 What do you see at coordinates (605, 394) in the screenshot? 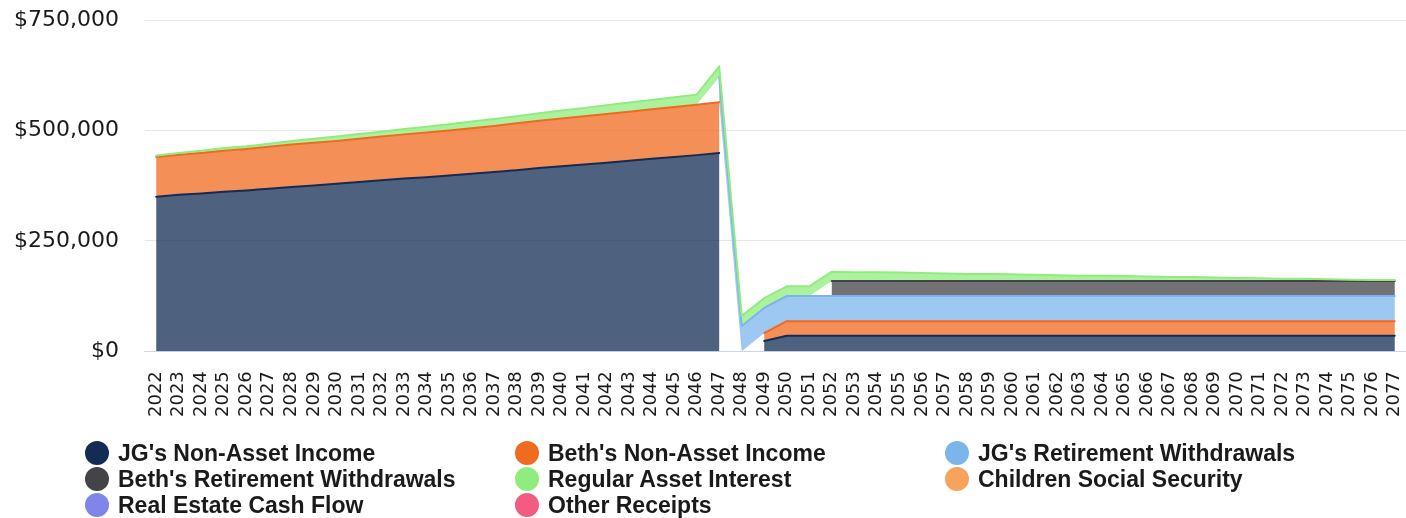
I see `x-tick-label: 2042` at bounding box center [605, 394].